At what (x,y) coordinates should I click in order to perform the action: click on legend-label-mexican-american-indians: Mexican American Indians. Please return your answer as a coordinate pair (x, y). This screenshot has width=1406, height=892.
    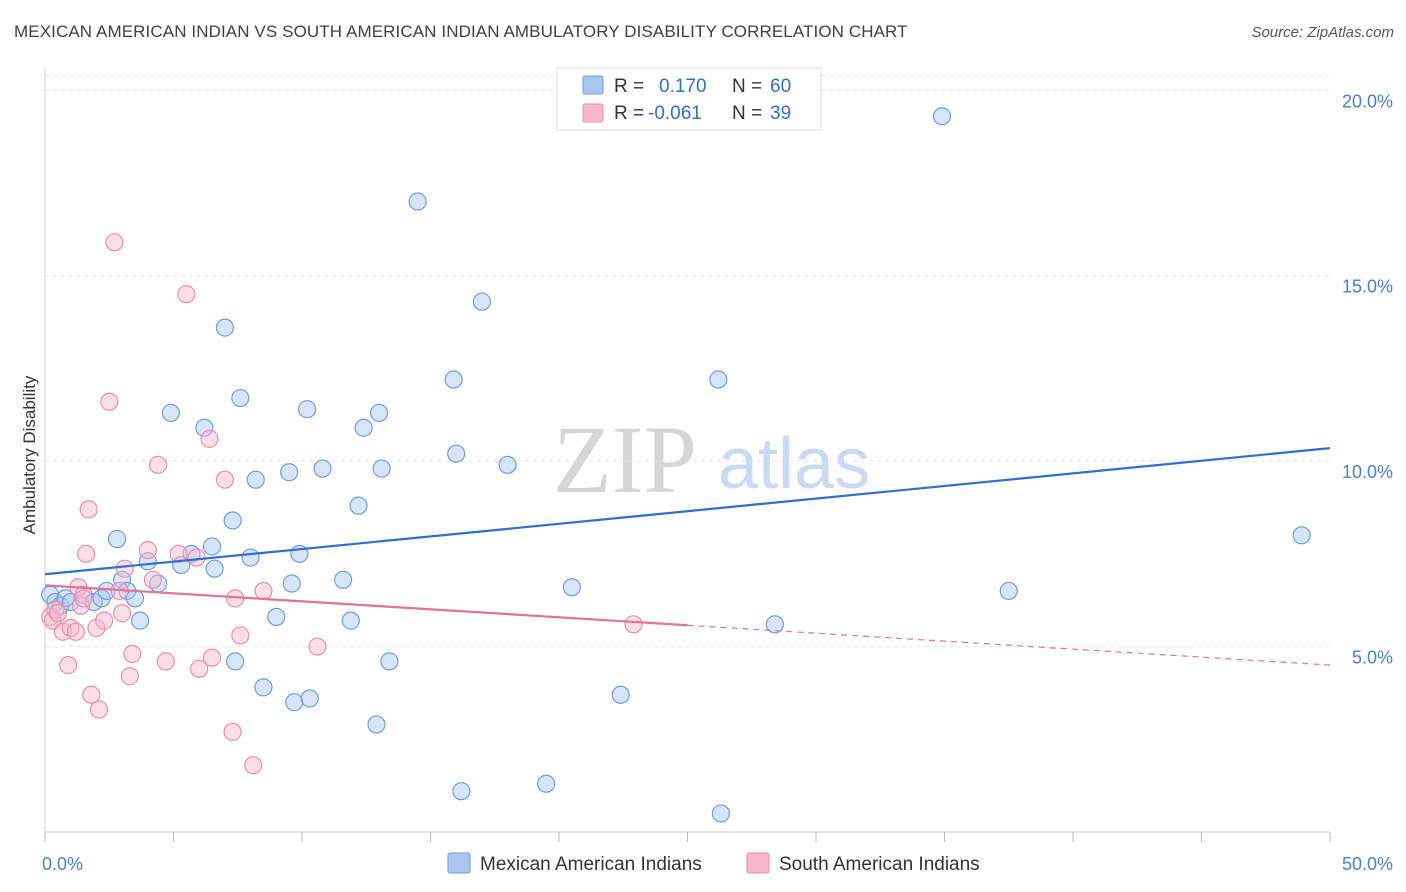
    Looking at the image, I should click on (591, 864).